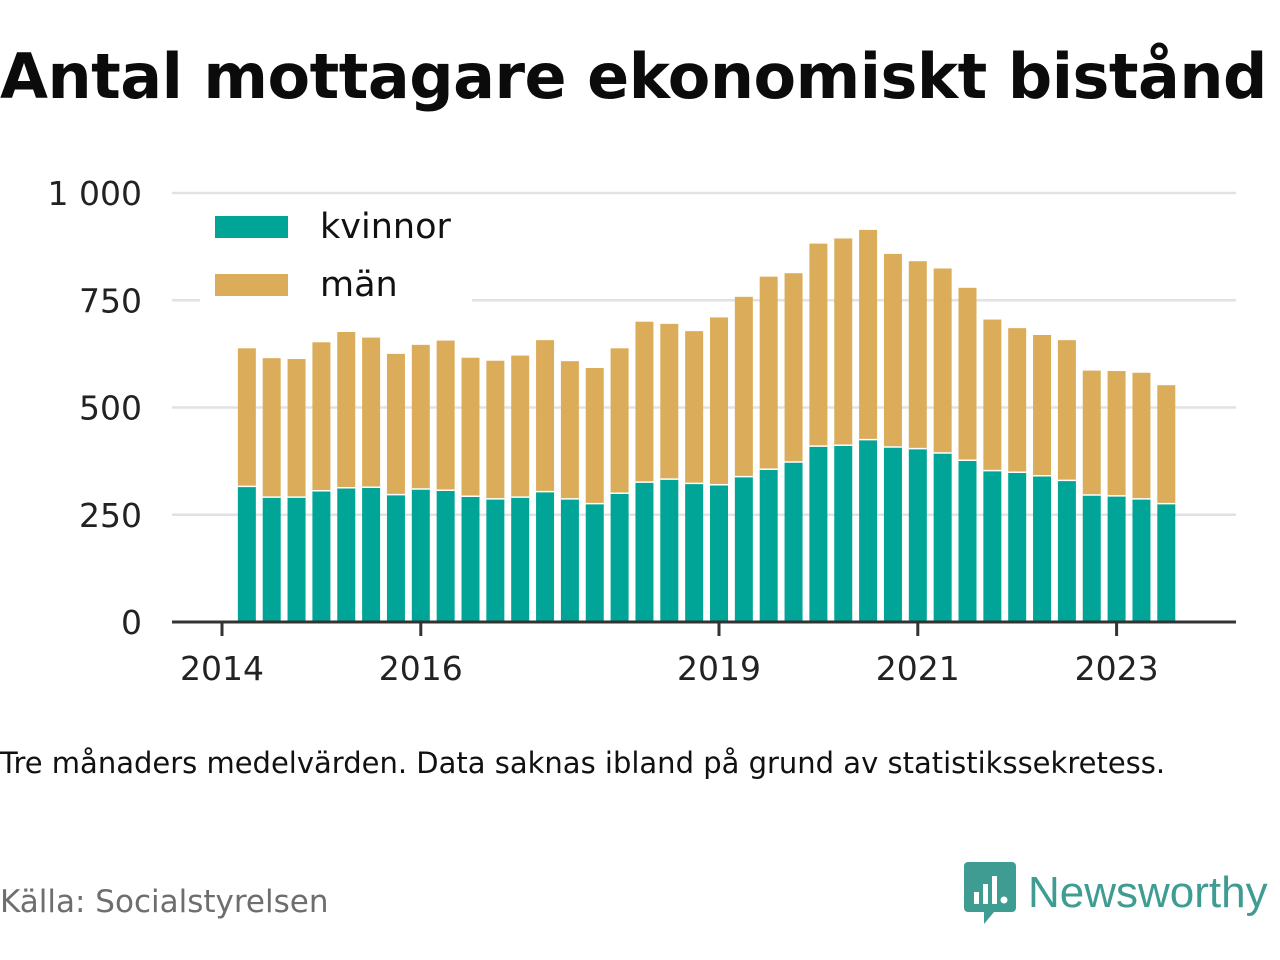  I want to click on y-tick-label: 250, so click(110, 515).